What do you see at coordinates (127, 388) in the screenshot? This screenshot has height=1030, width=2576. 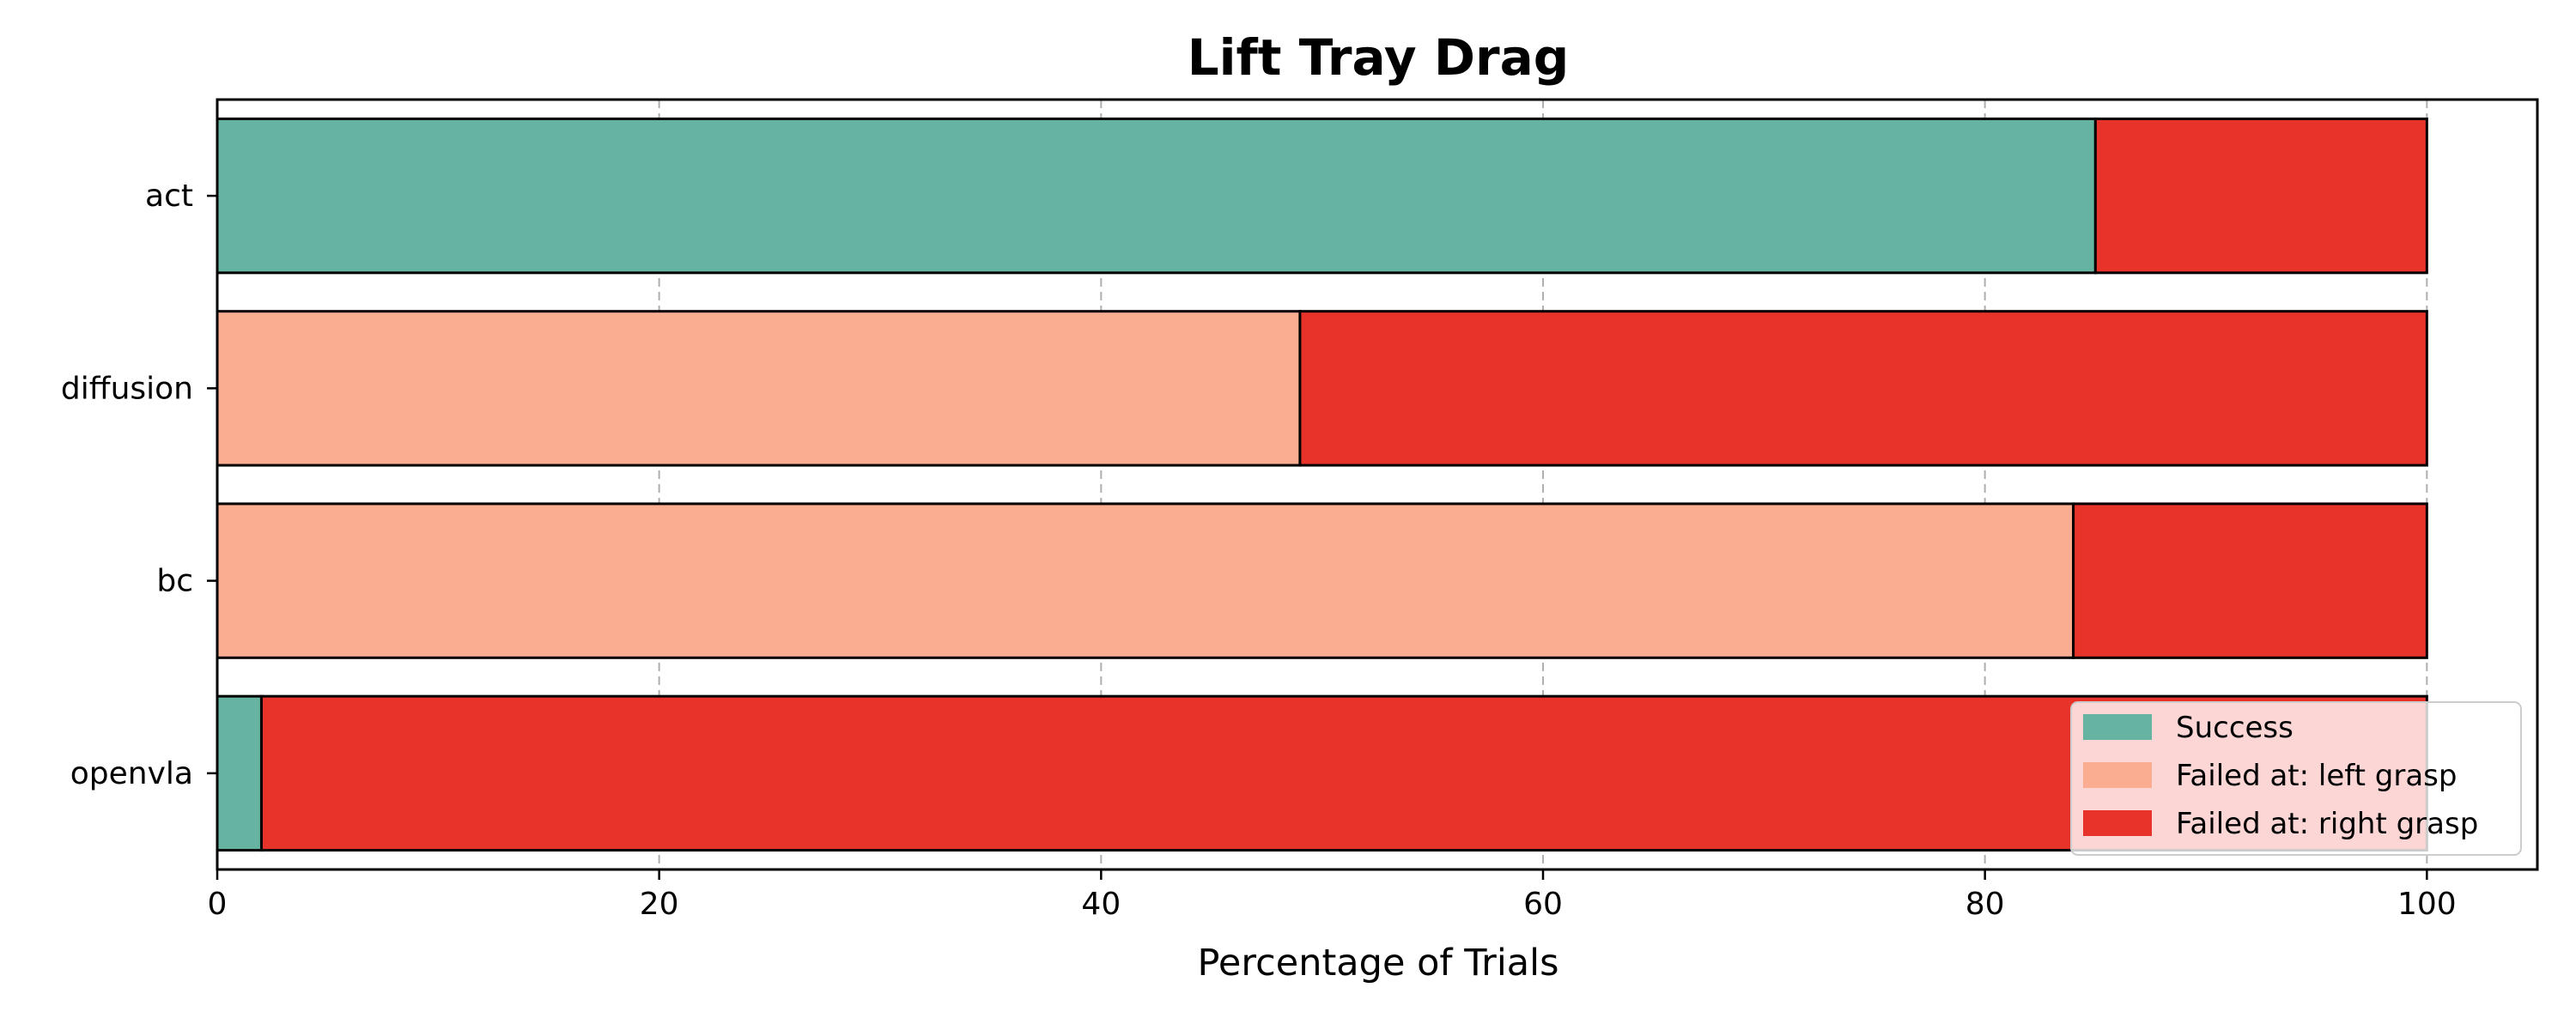 I see `y-tick-label-1: diffusion` at bounding box center [127, 388].